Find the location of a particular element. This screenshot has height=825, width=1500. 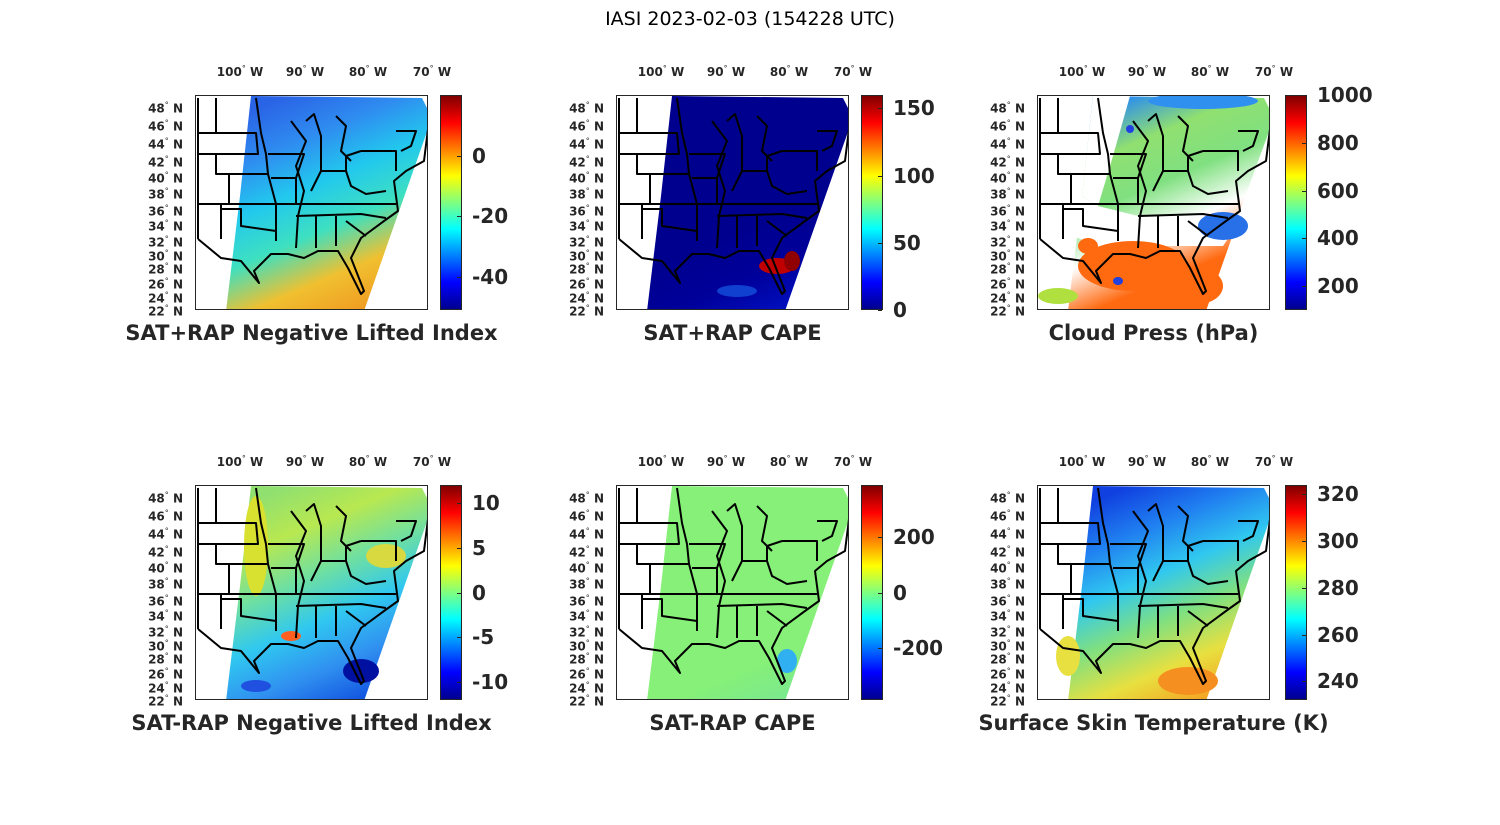

latitude-label: 48° N is located at coordinates (153, 498).